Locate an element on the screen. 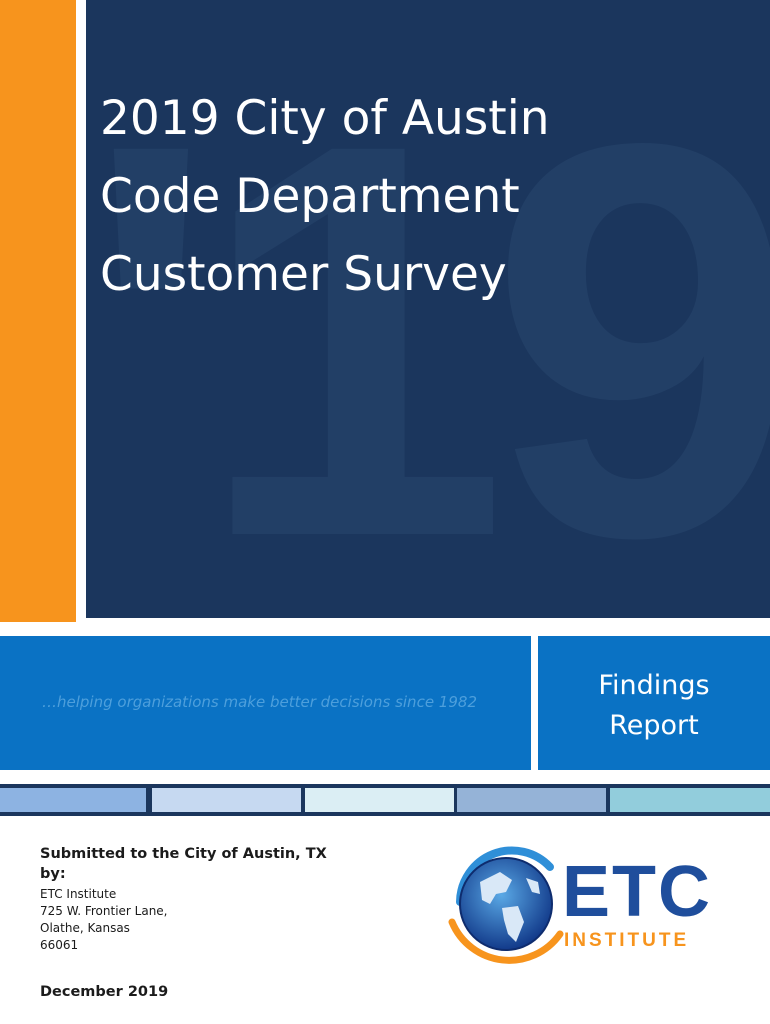  report-date: December 2019 is located at coordinates (104, 992).